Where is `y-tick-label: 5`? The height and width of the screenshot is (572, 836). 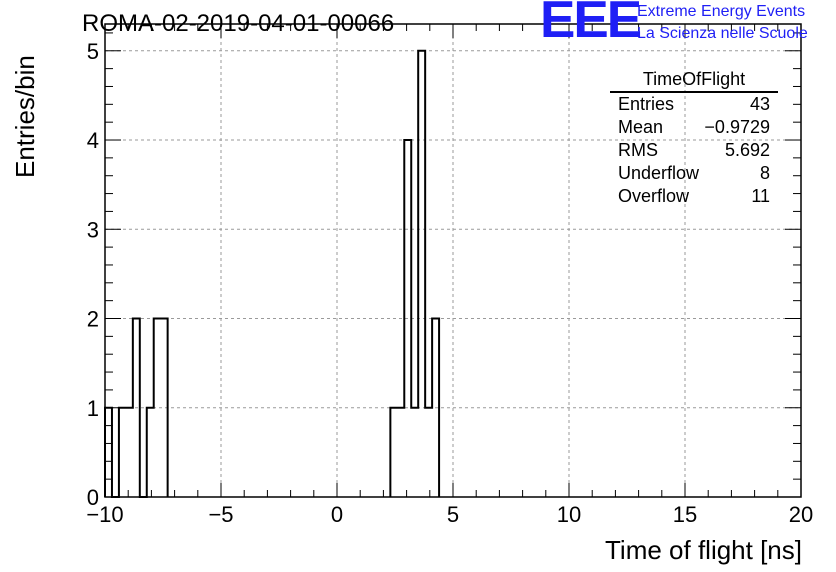
y-tick-label: 5 is located at coordinates (93, 51).